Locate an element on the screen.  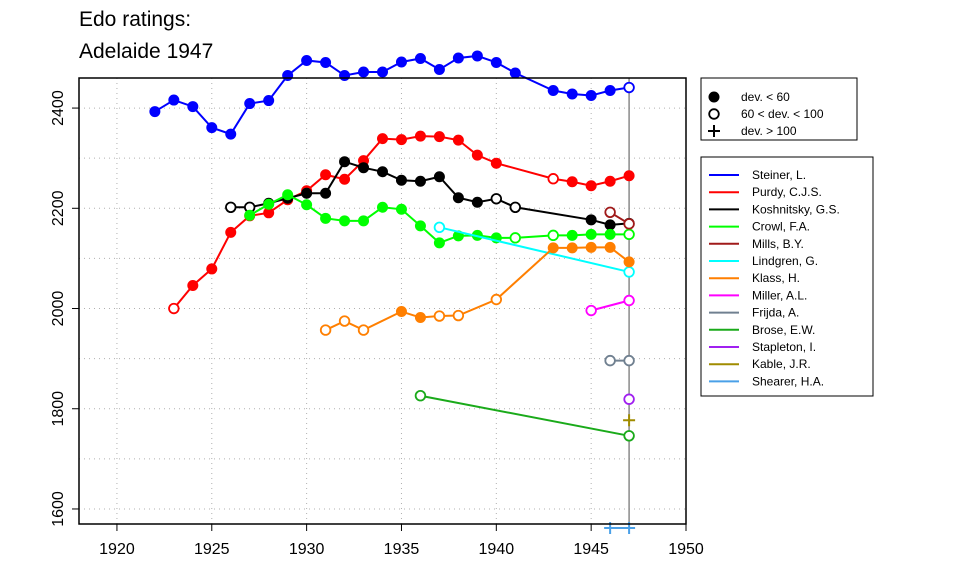
legend-label-brose-e-w: Brose, E.W. is located at coordinates (783, 330).